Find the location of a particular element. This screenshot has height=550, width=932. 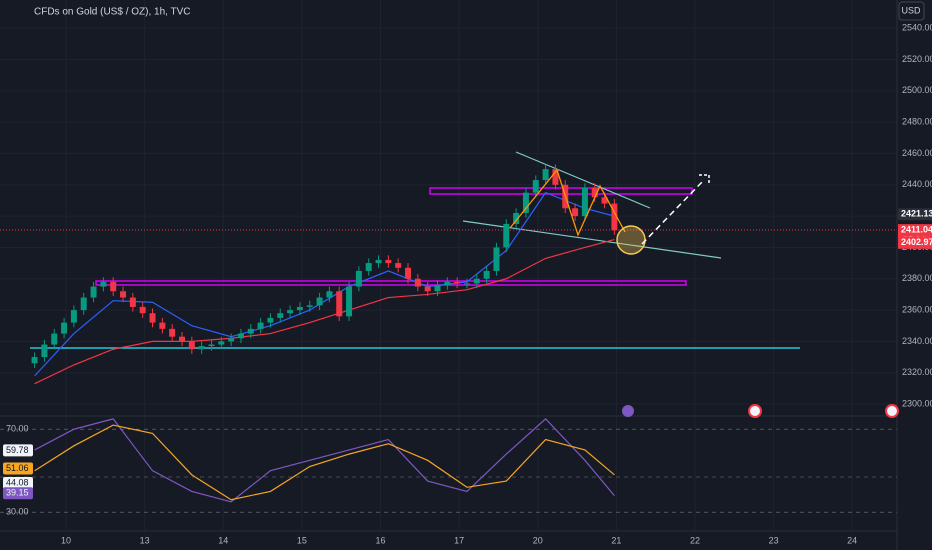

y-tick-label: 2540.00 is located at coordinates (917, 28).